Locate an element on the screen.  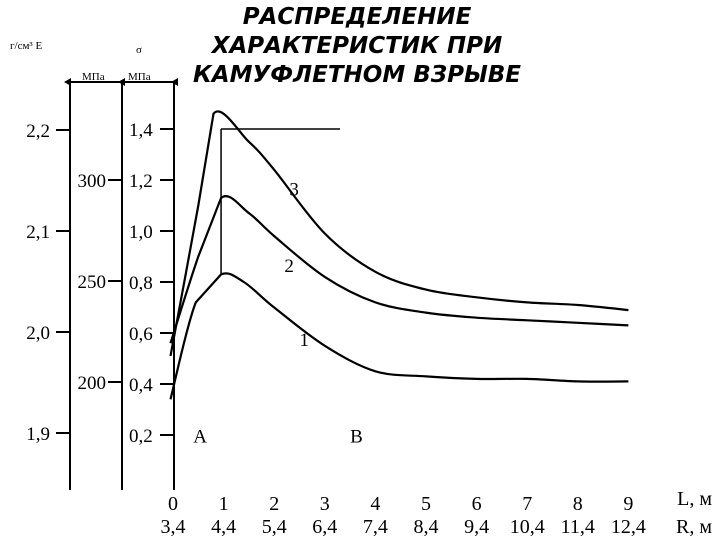
y-axis-density-tick-label: 2,2 is located at coordinates (38, 131).